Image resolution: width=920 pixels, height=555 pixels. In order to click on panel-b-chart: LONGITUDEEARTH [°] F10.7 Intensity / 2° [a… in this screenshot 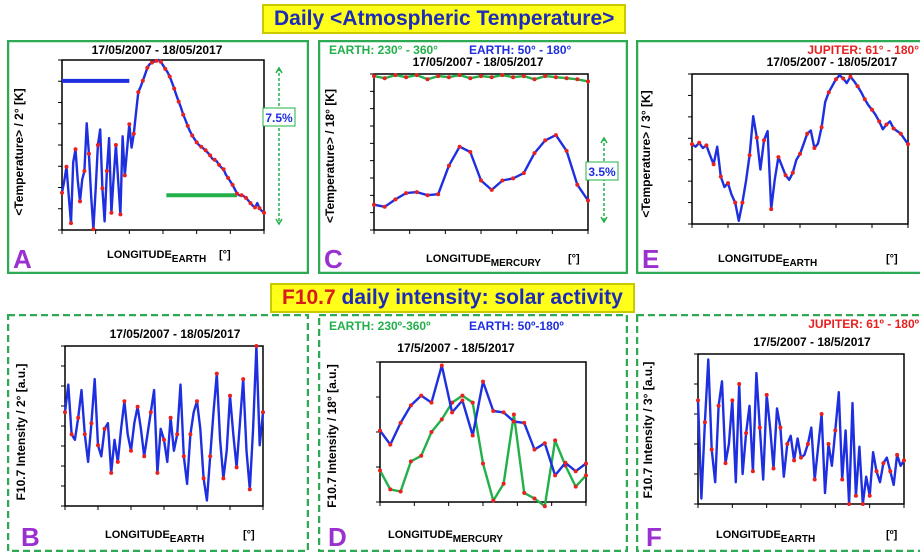, I will do `click(158, 433)`.